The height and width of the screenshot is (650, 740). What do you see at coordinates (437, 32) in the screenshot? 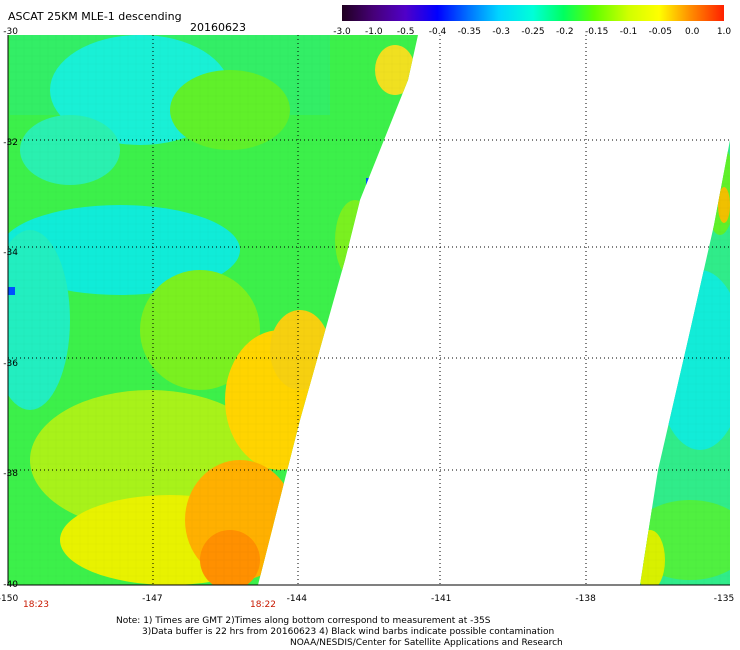
I see `colorbar-tick-label: -0.4` at bounding box center [437, 32].